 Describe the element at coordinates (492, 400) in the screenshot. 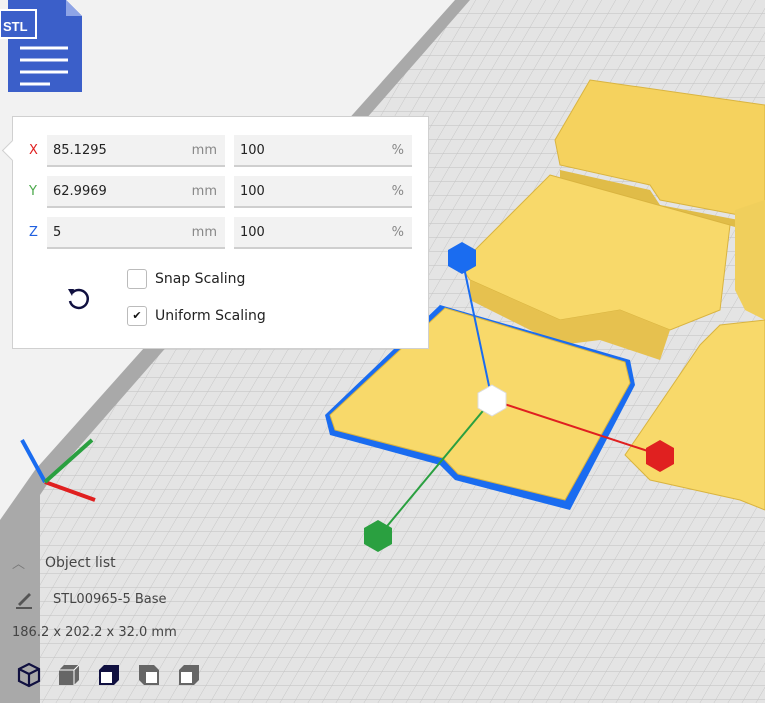

I see `scale-handle-center` at that location.